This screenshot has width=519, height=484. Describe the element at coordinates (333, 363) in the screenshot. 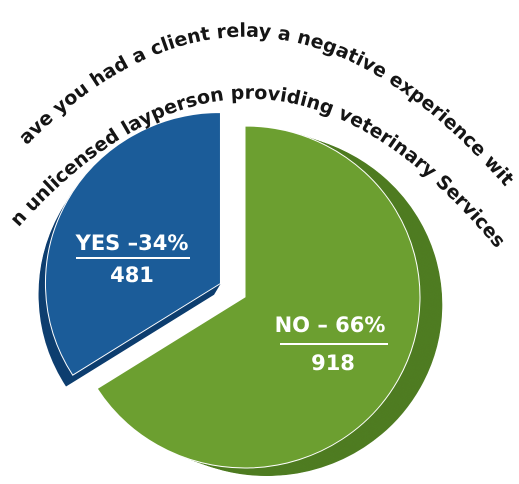

I see `slice-count: 918` at that location.